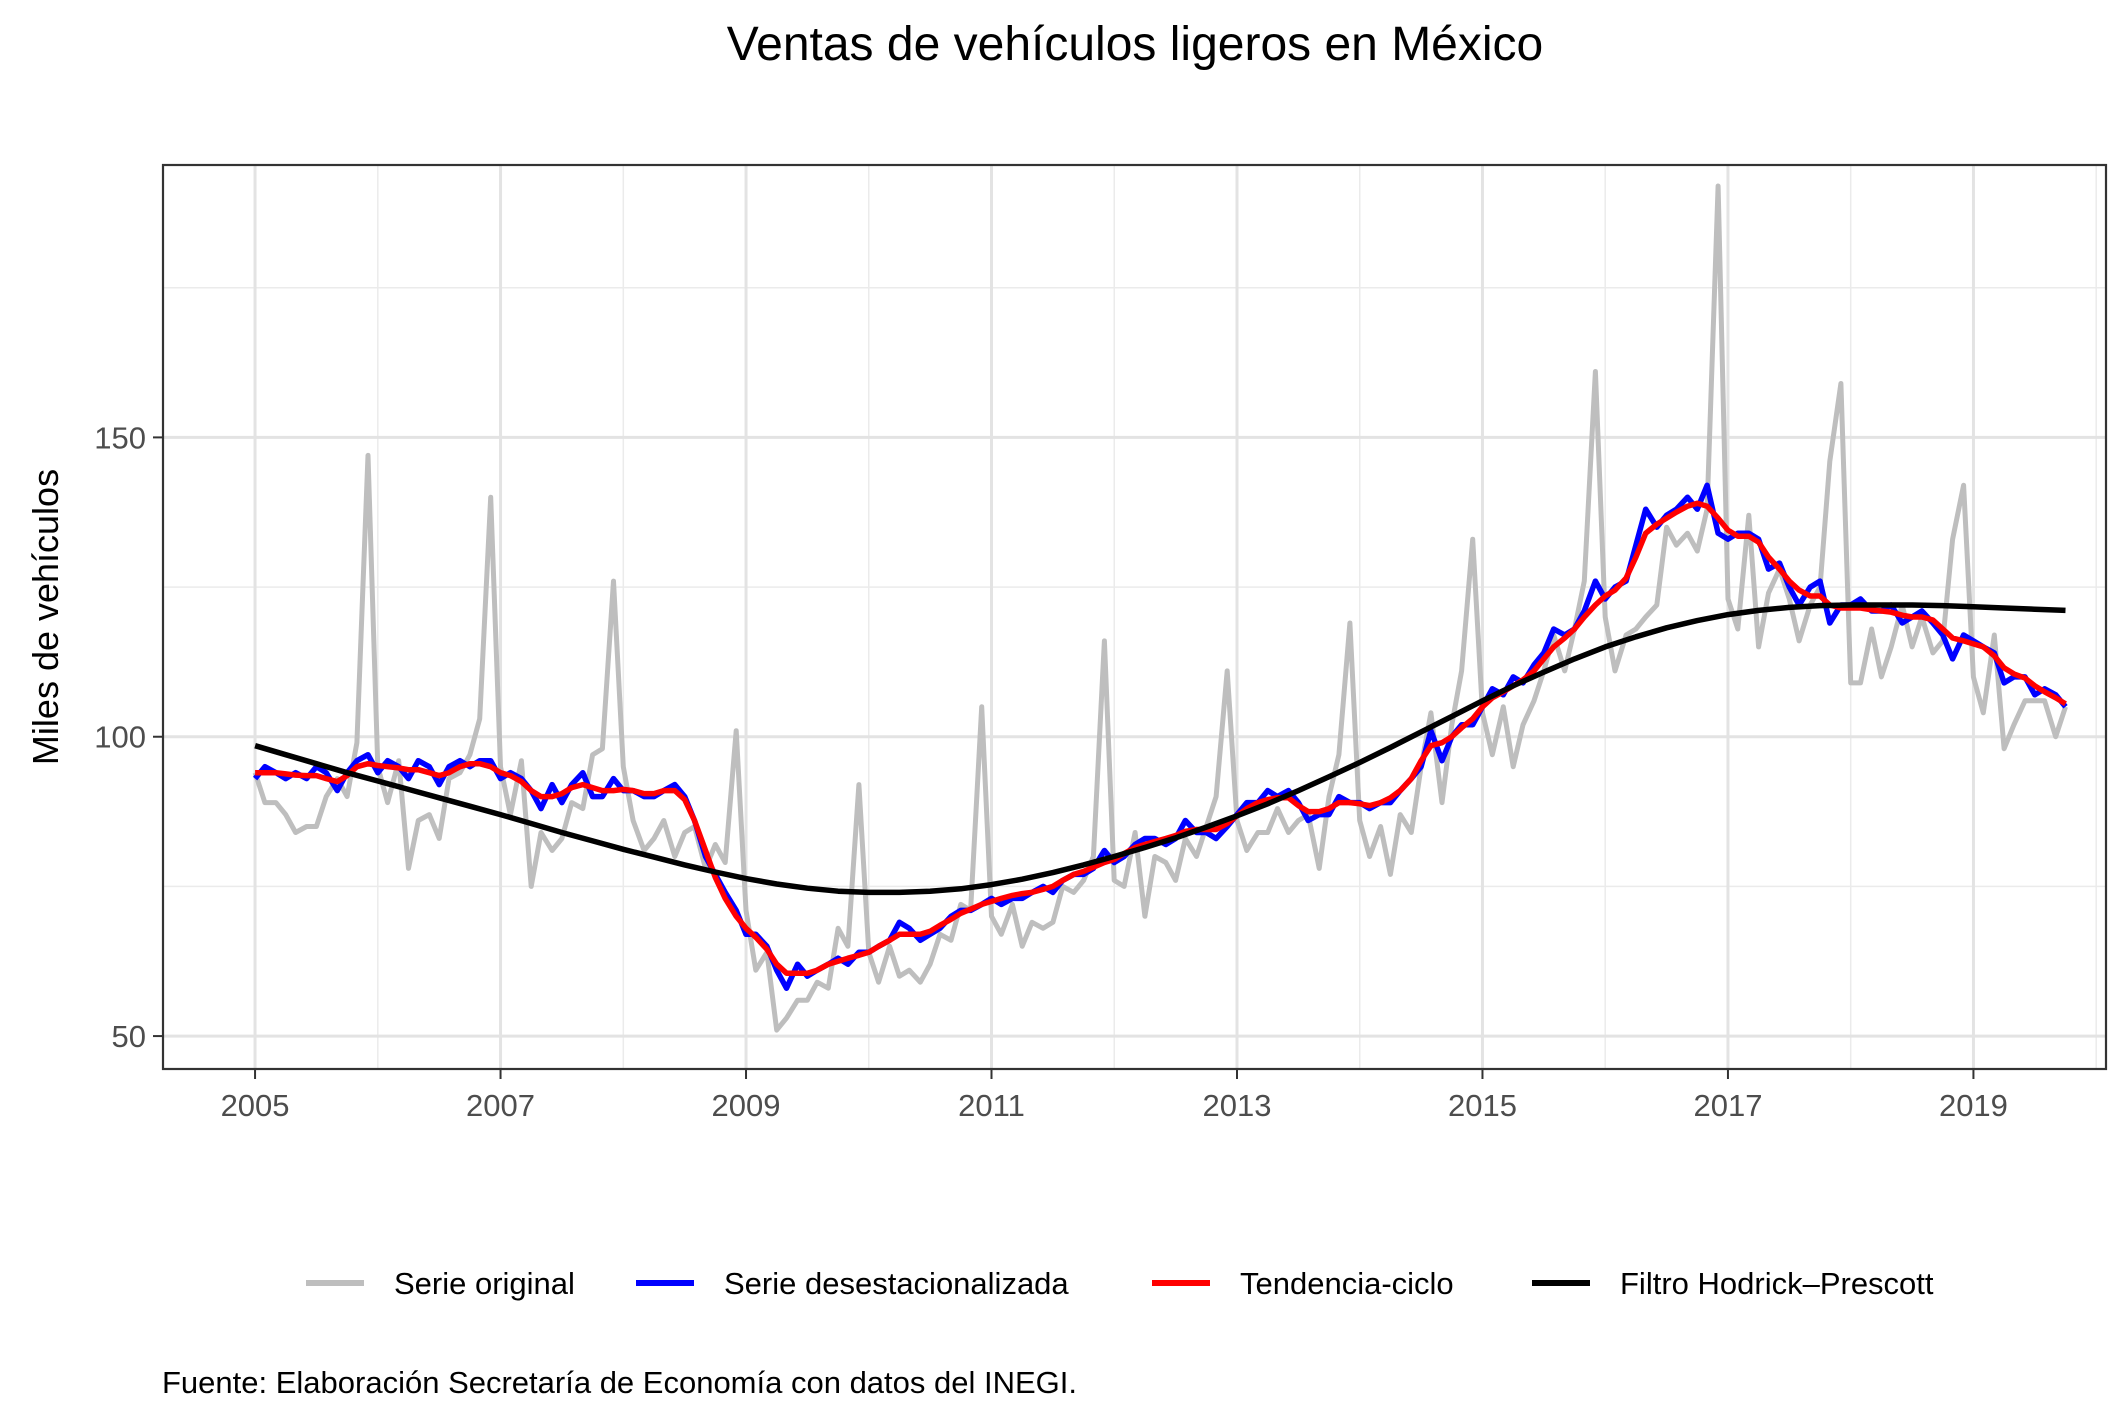 The width and height of the screenshot is (2125, 1422). What do you see at coordinates (1727, 1105) in the screenshot?
I see `x-tick-label: 2017` at bounding box center [1727, 1105].